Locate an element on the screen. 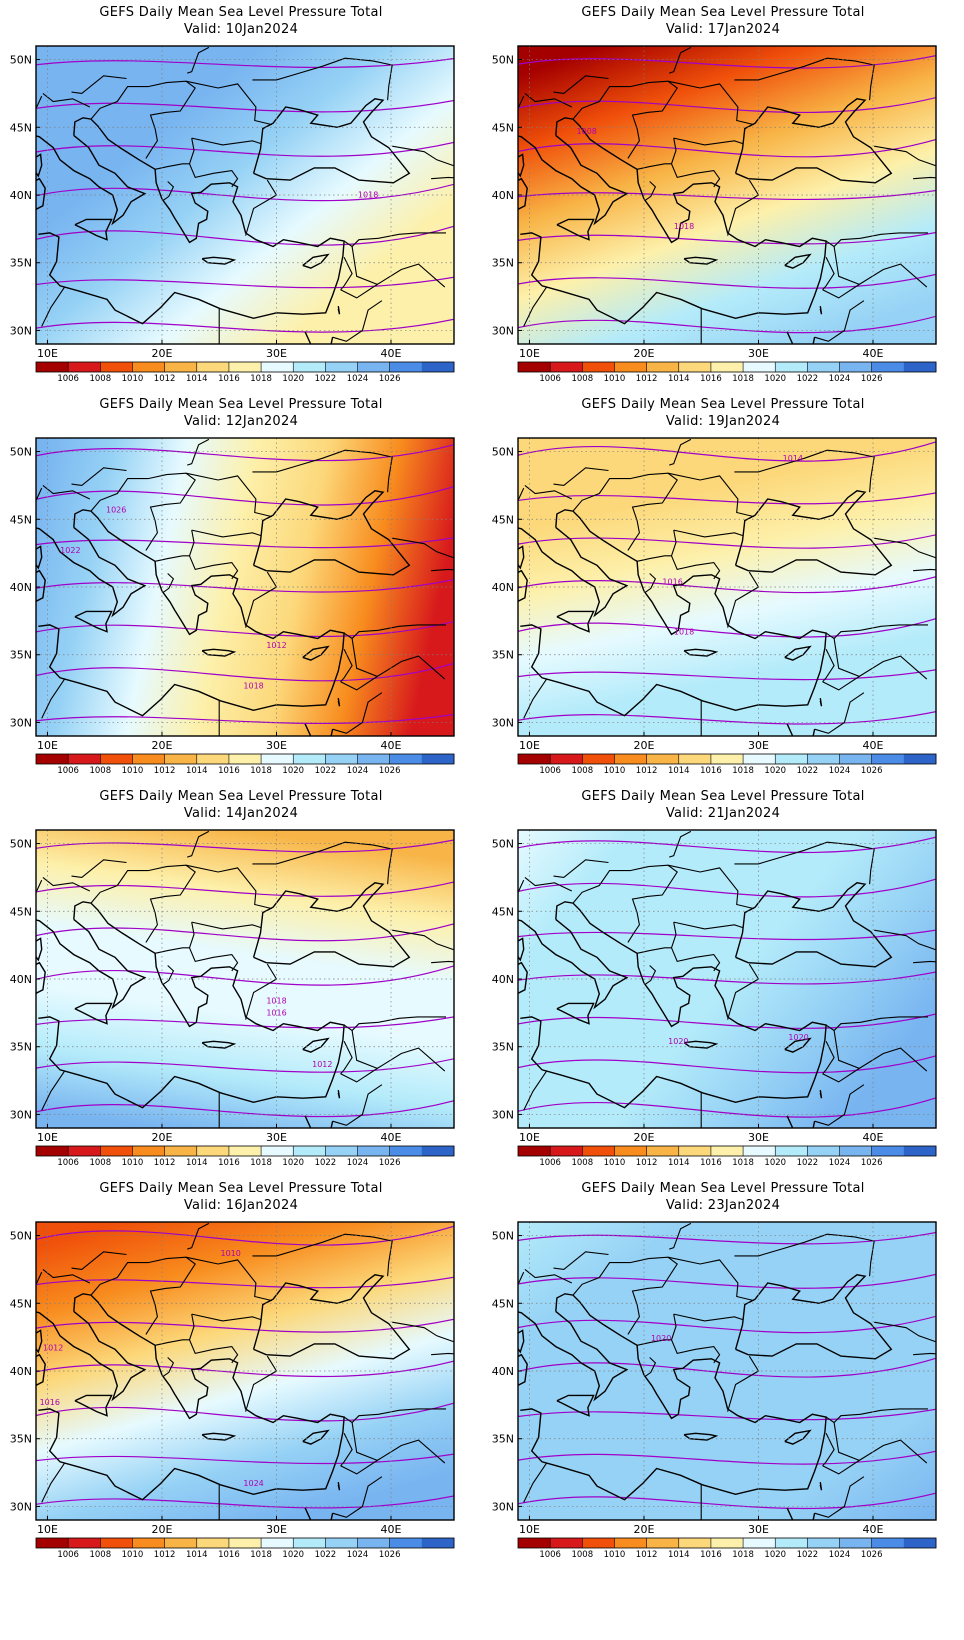  contour-label: 1016 is located at coordinates (50, 1402).